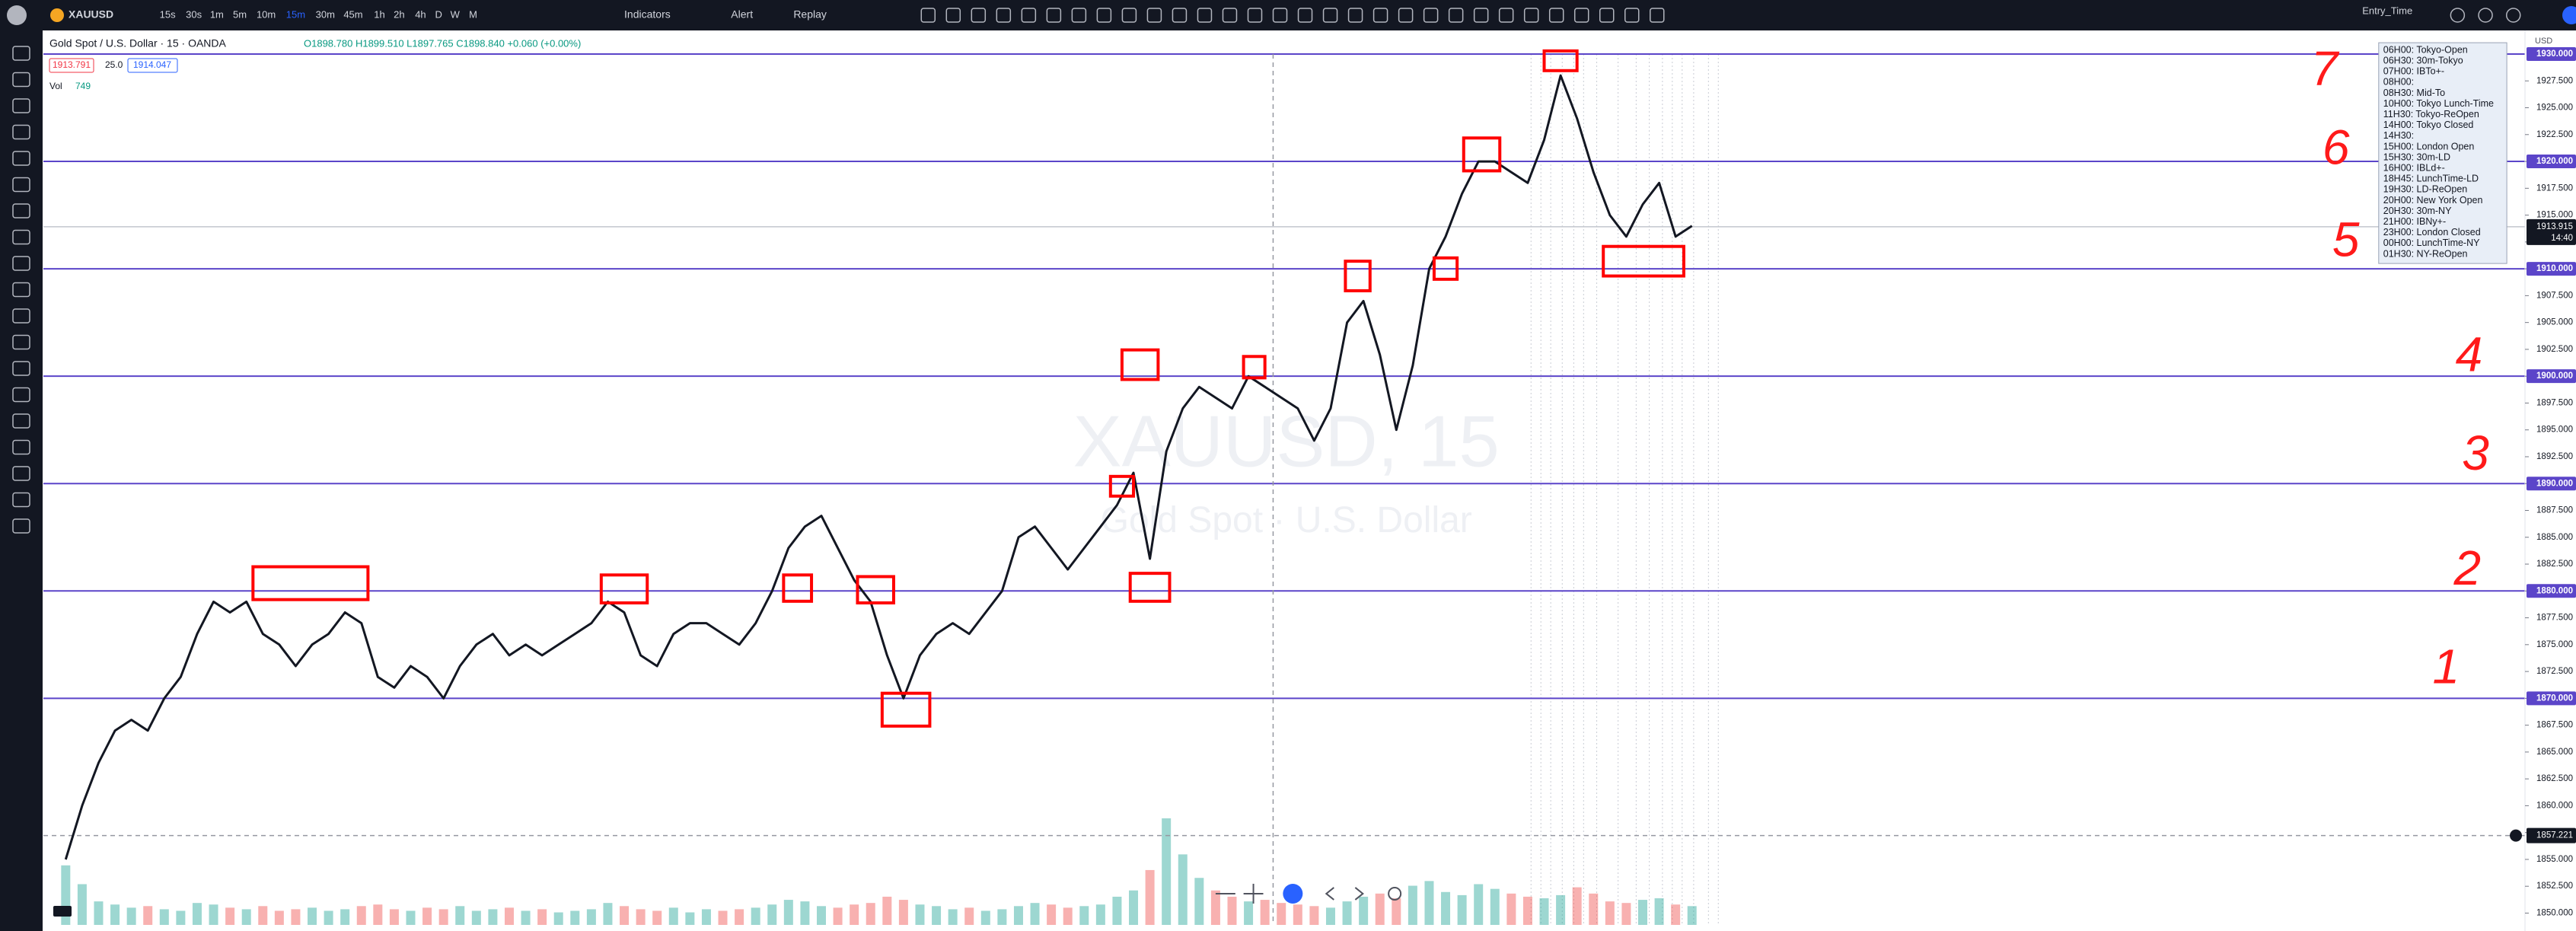 The width and height of the screenshot is (2576, 931). Describe the element at coordinates (2429, 125) in the screenshot. I see `session-entry: 14H00: Tokyo Closed` at that location.